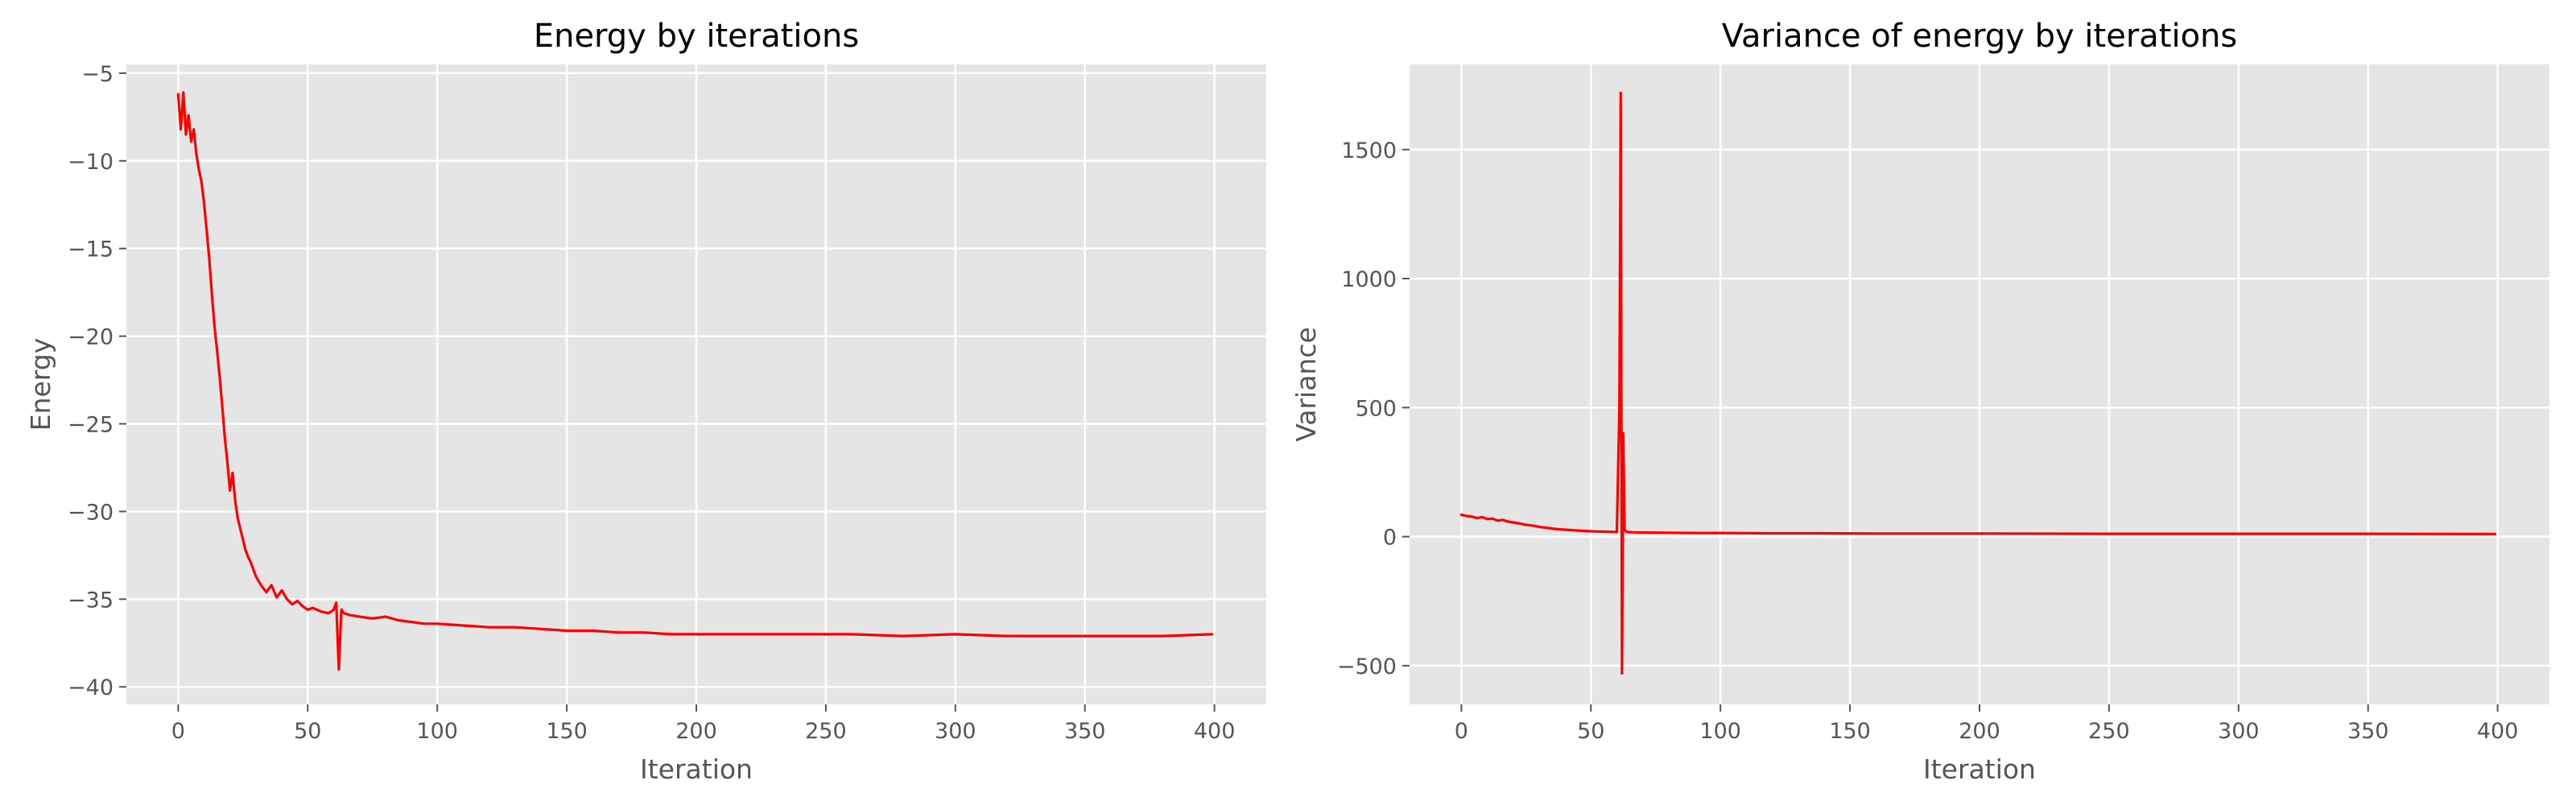 The width and height of the screenshot is (2576, 805). I want to click on y-tick-label: −30, so click(91, 512).